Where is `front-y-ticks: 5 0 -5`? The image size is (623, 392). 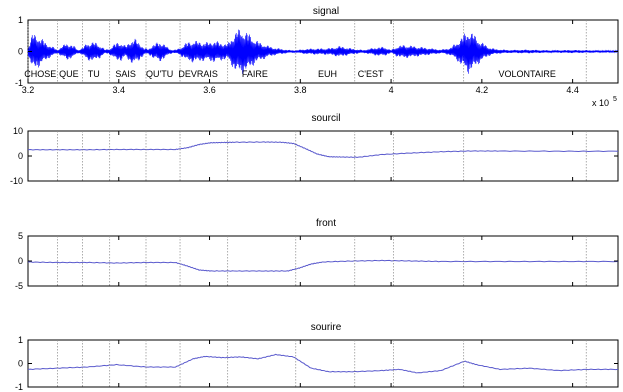 front-y-ticks: 5 0 -5 is located at coordinates (316, 261).